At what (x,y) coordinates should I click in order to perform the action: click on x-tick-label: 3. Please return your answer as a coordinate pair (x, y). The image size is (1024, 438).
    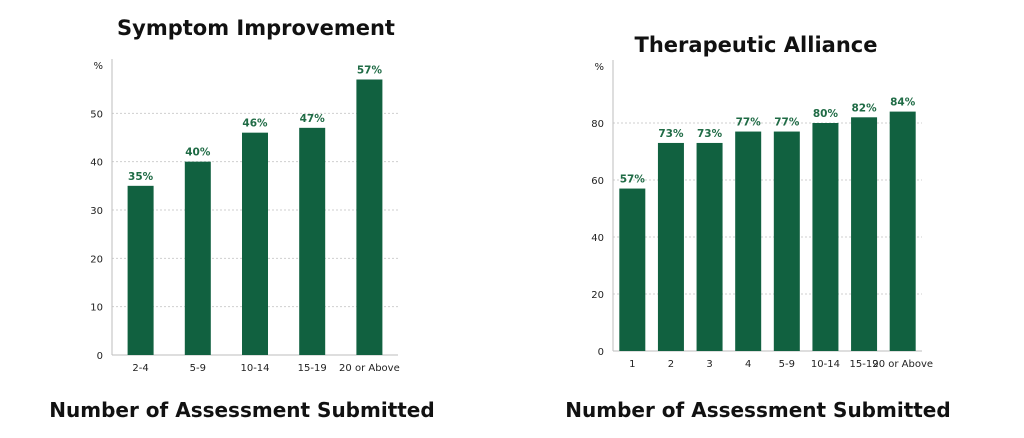
    Looking at the image, I should click on (709, 364).